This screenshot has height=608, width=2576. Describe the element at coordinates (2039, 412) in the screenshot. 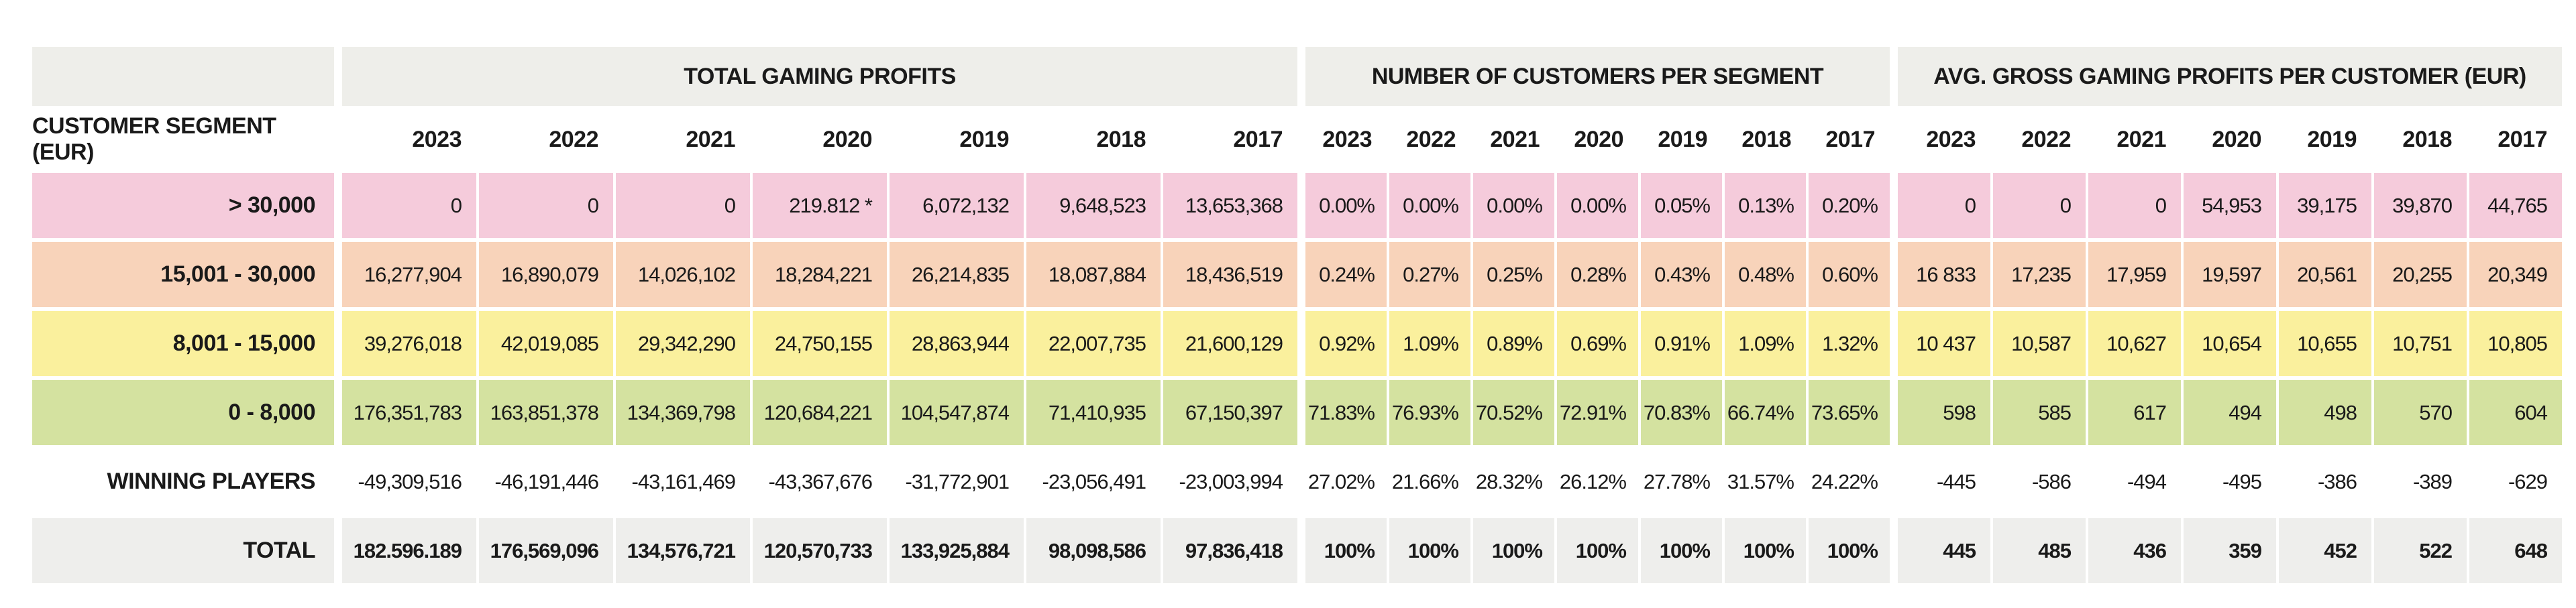

I see `table-cell: 585` at that location.